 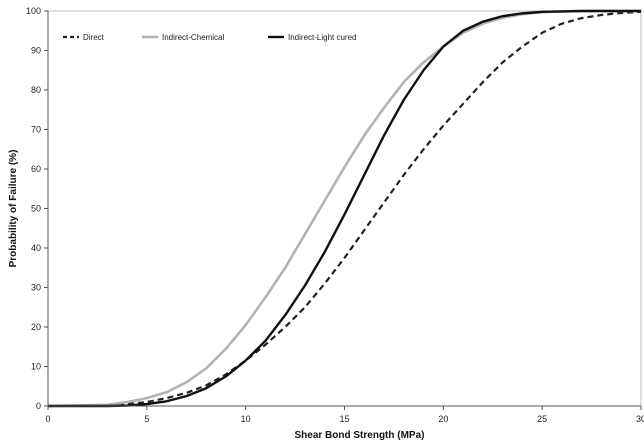 I want to click on x-tick-label: 15, so click(x=344, y=419).